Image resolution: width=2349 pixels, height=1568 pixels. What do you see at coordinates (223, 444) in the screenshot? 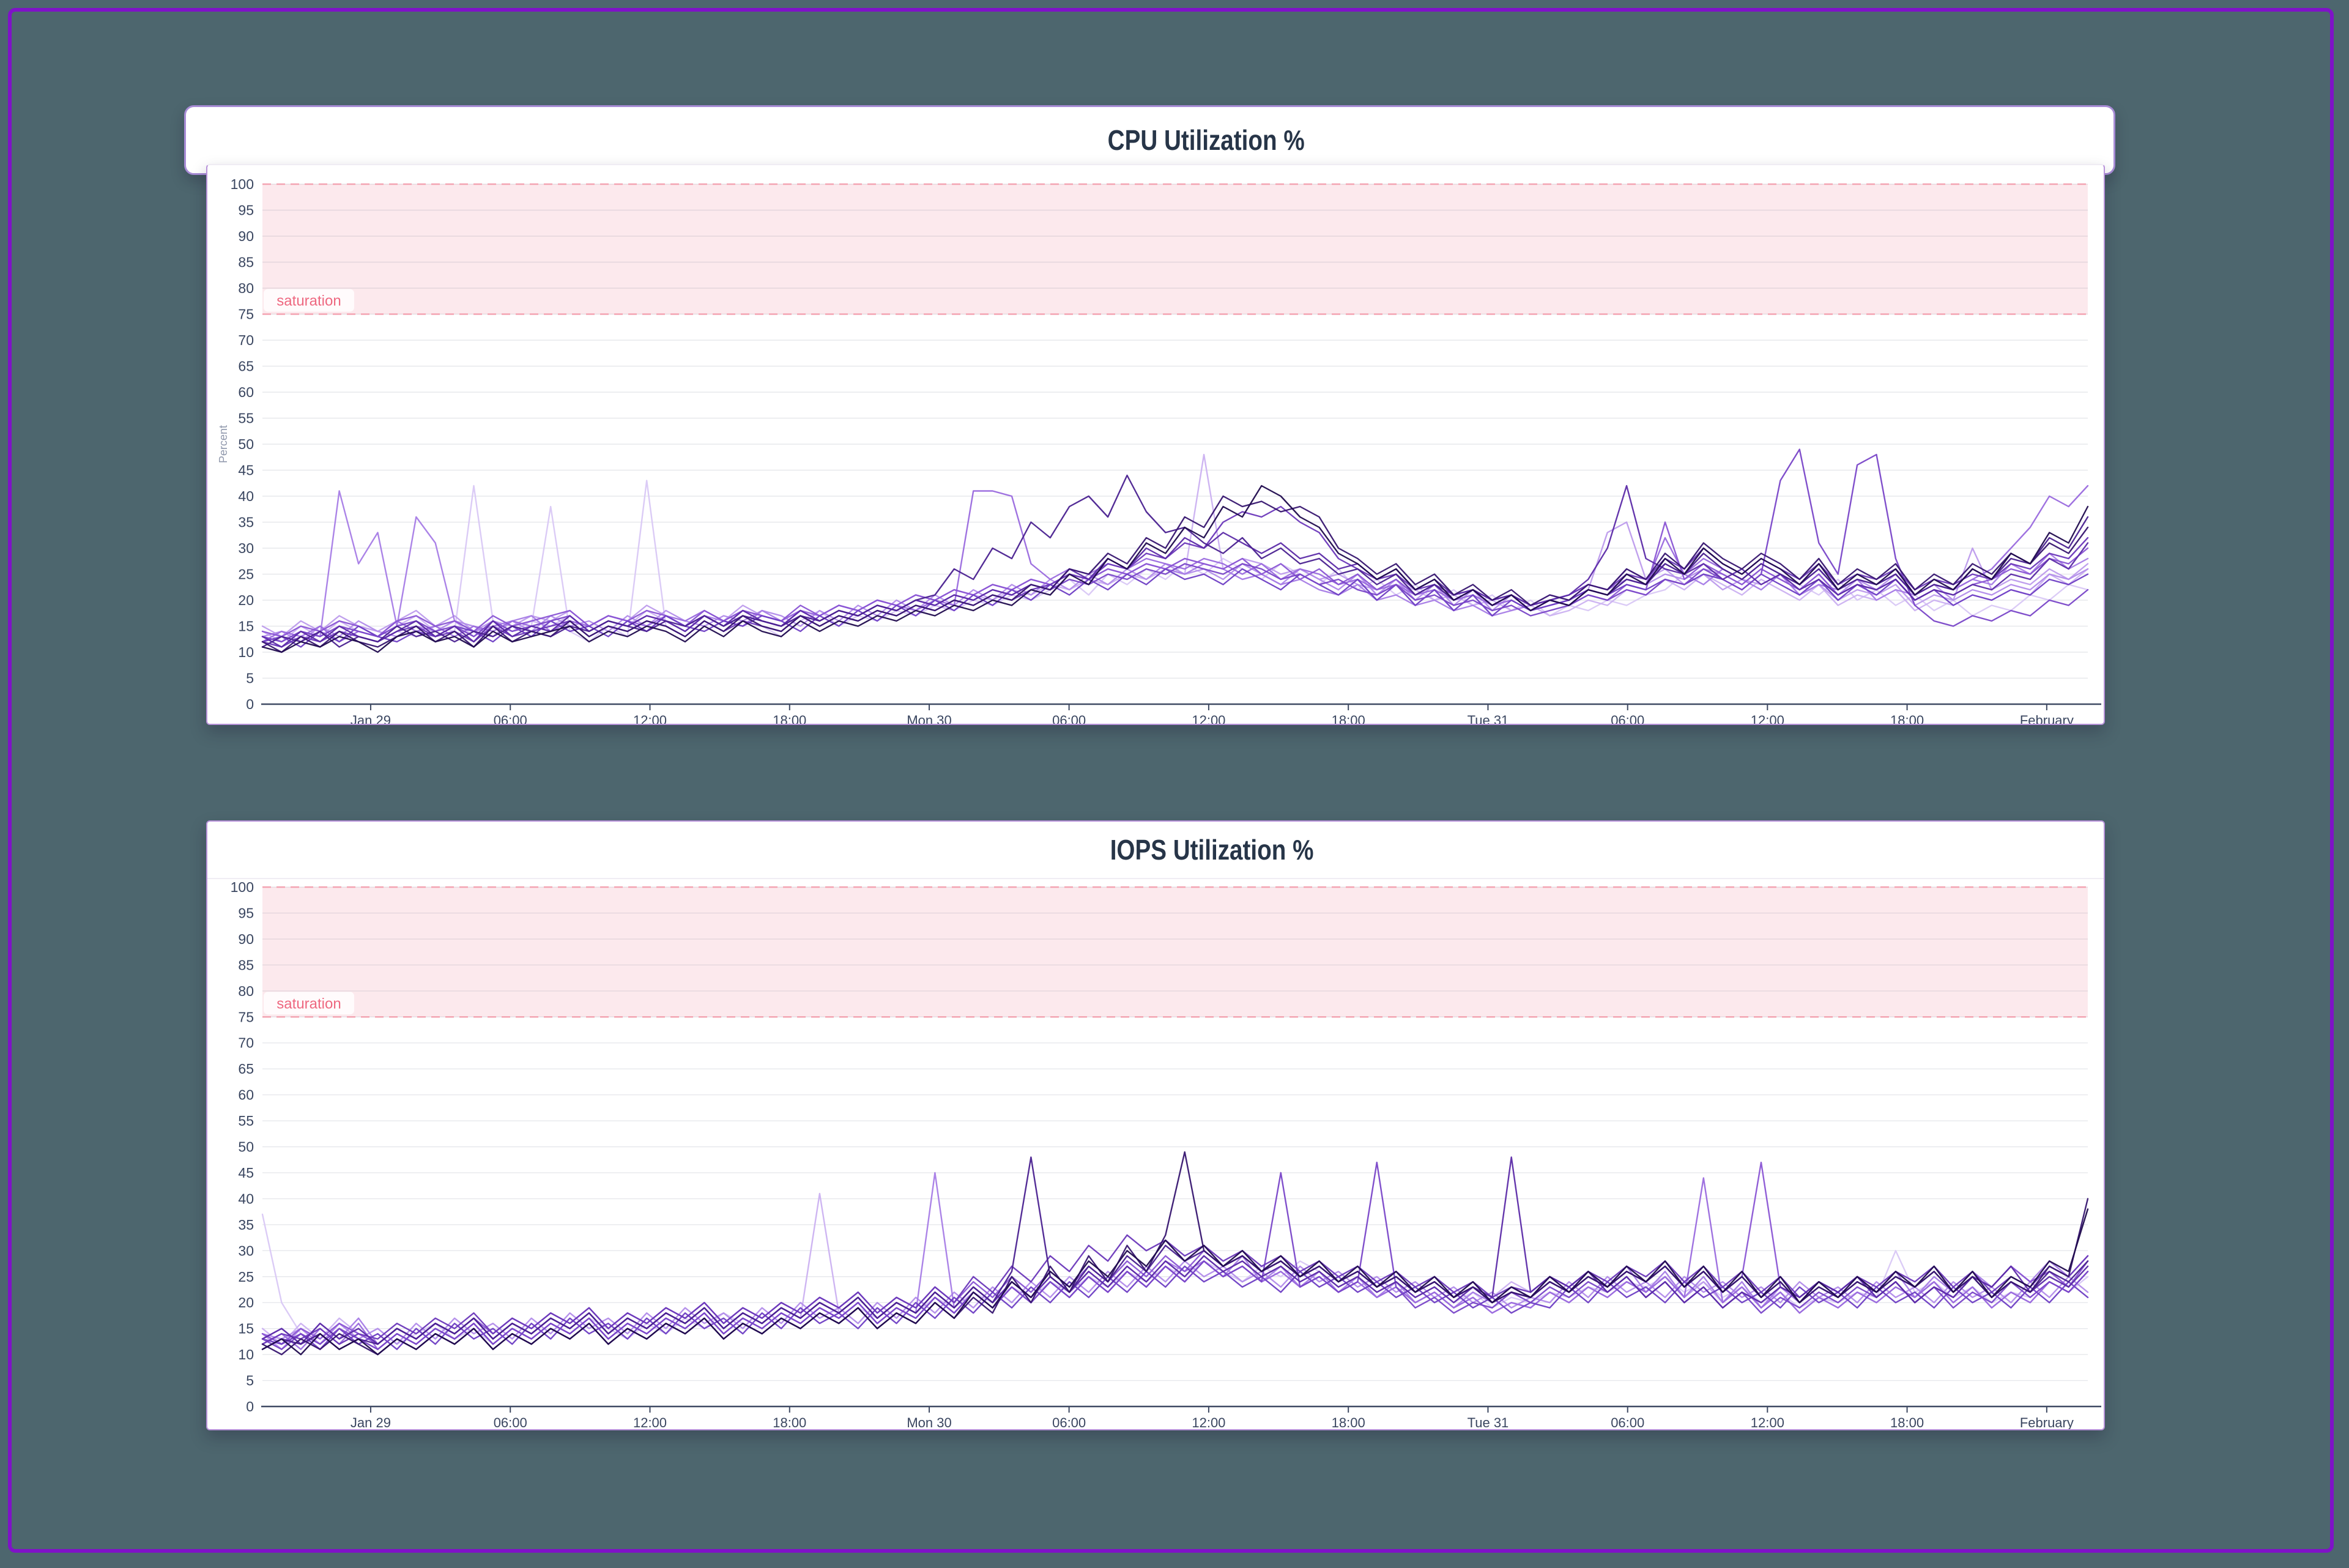
I see `svg-text: Percent` at bounding box center [223, 444].